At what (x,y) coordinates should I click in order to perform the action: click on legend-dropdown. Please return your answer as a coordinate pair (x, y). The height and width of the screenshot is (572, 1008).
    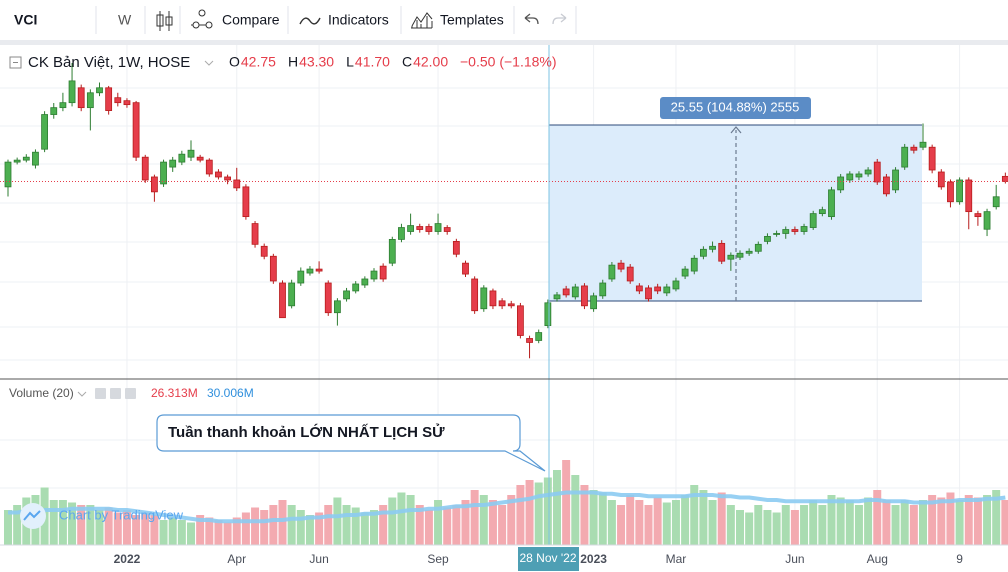
    Looking at the image, I should click on (209, 63).